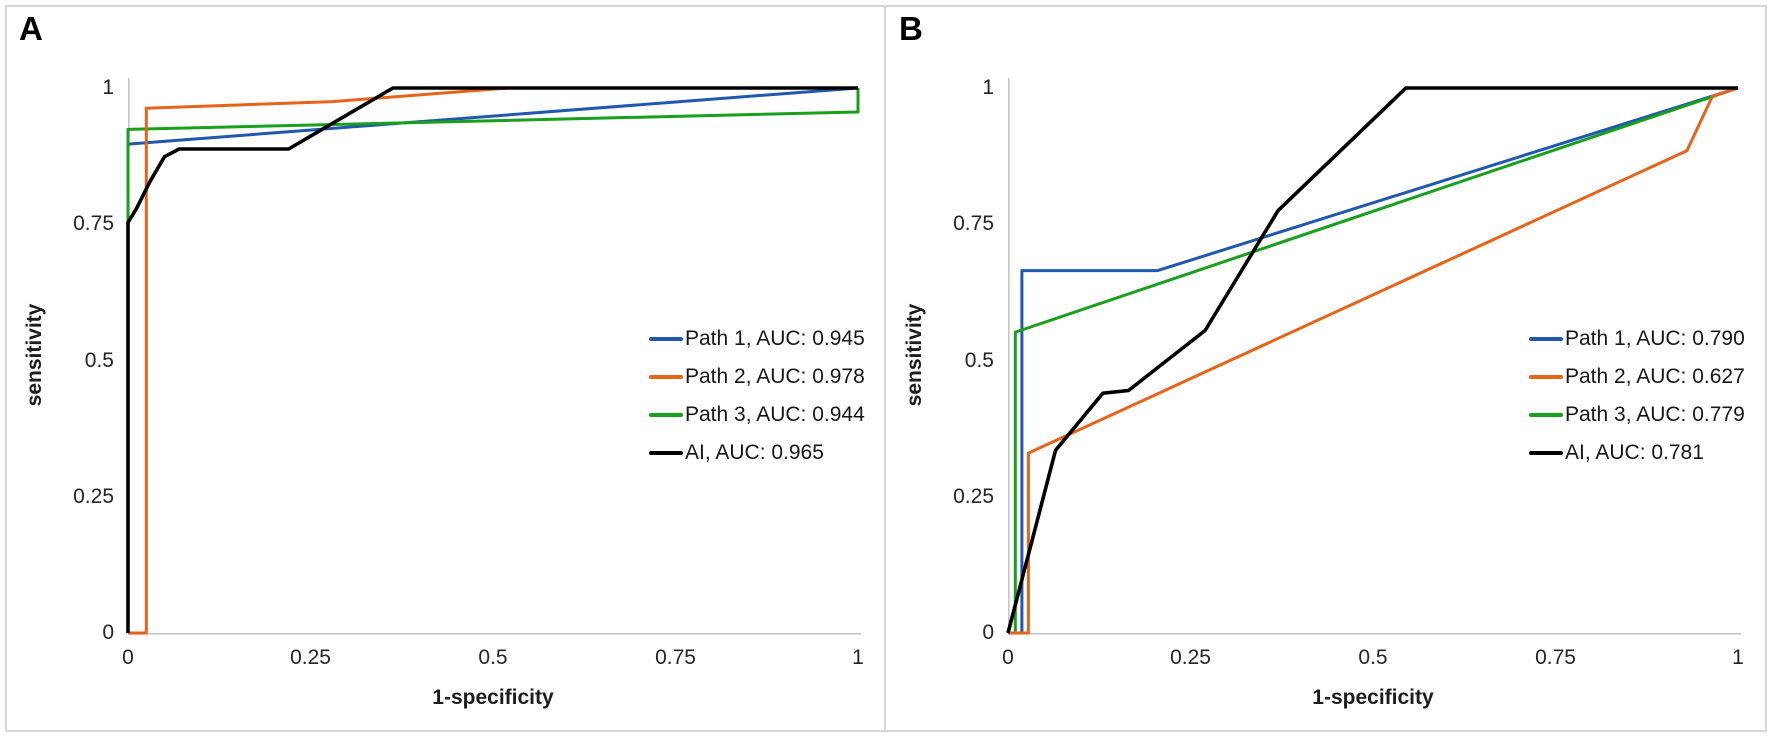  I want to click on legend-item-path-1: Path 1, AUC: 0.790, so click(1637, 339).